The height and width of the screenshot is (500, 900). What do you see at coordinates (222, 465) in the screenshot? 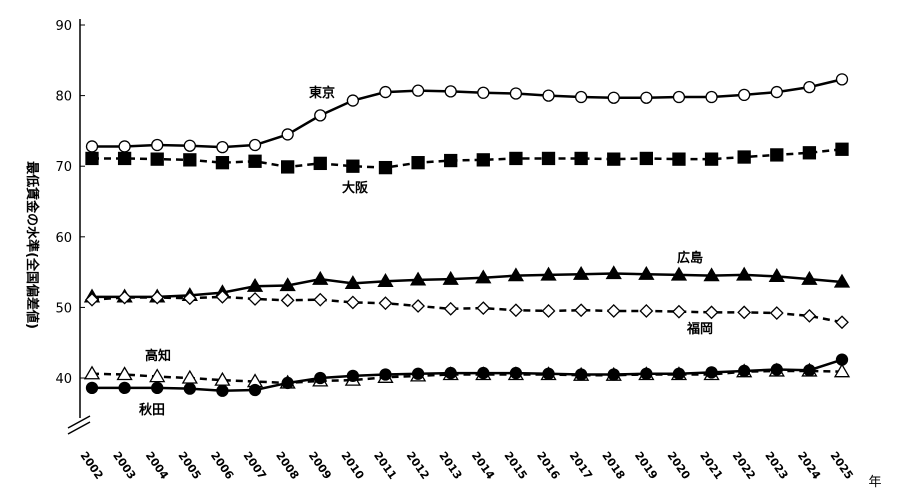
I see `x-tick-label: 2006` at bounding box center [222, 465].